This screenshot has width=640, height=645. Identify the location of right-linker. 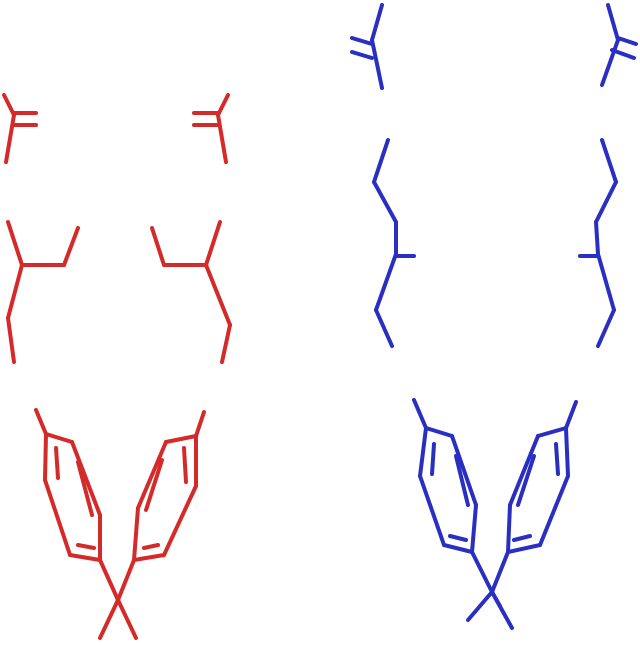
(598, 243).